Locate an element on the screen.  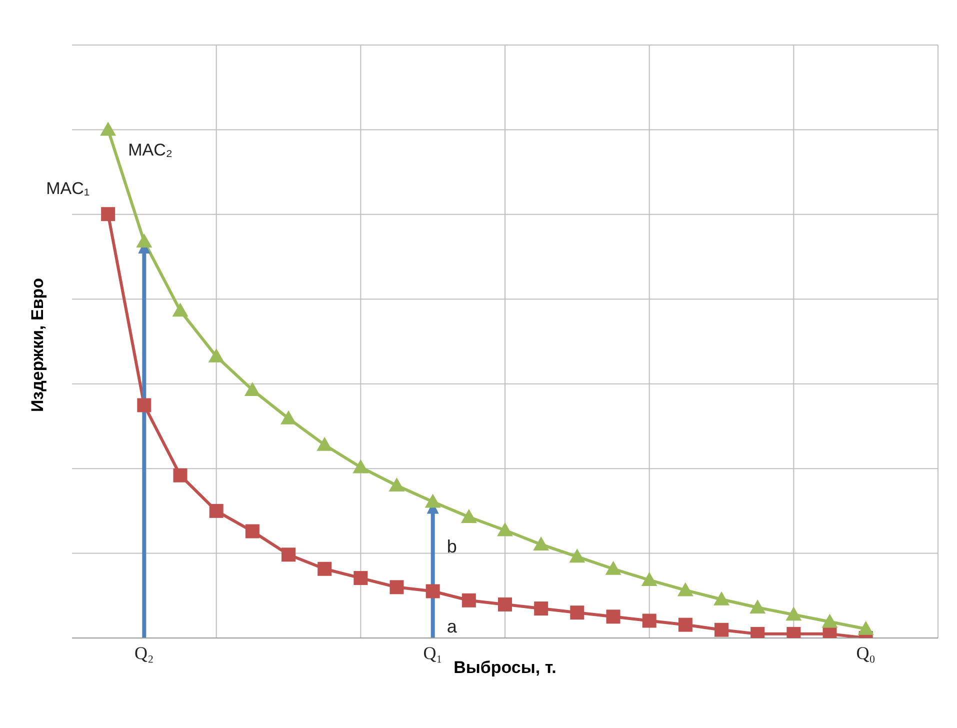
series-label: MAC₁ is located at coordinates (68, 188).